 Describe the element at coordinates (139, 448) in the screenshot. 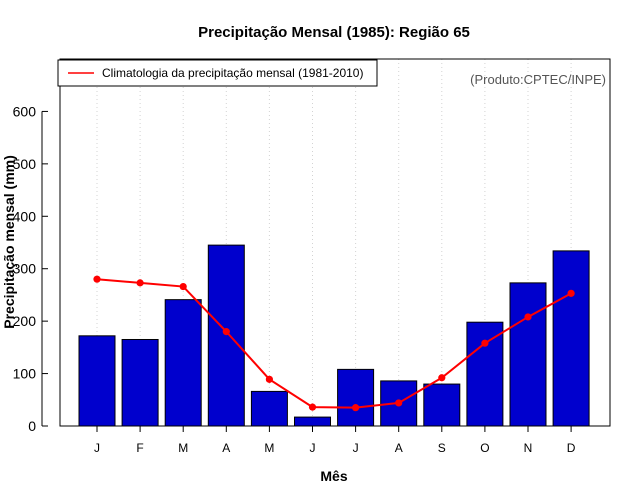

I see `x-tick-label: F` at that location.